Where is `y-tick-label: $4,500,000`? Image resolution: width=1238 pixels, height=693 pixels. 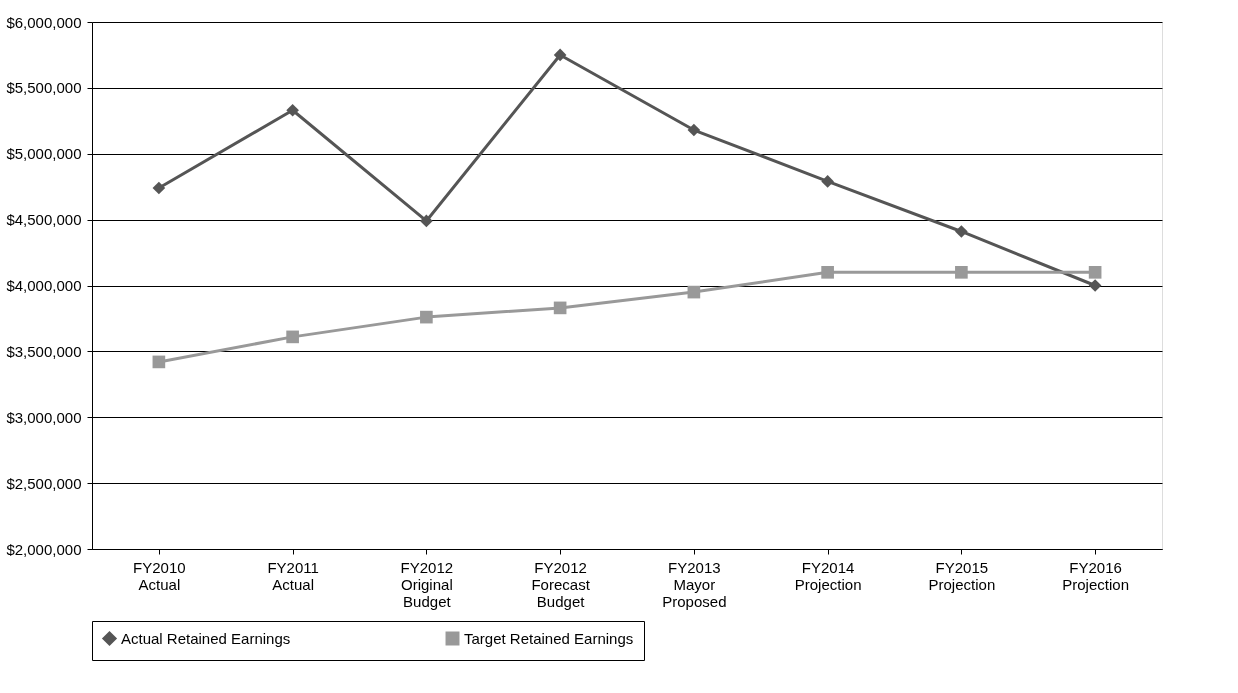 y-tick-label: $4,500,000 is located at coordinates (44, 220).